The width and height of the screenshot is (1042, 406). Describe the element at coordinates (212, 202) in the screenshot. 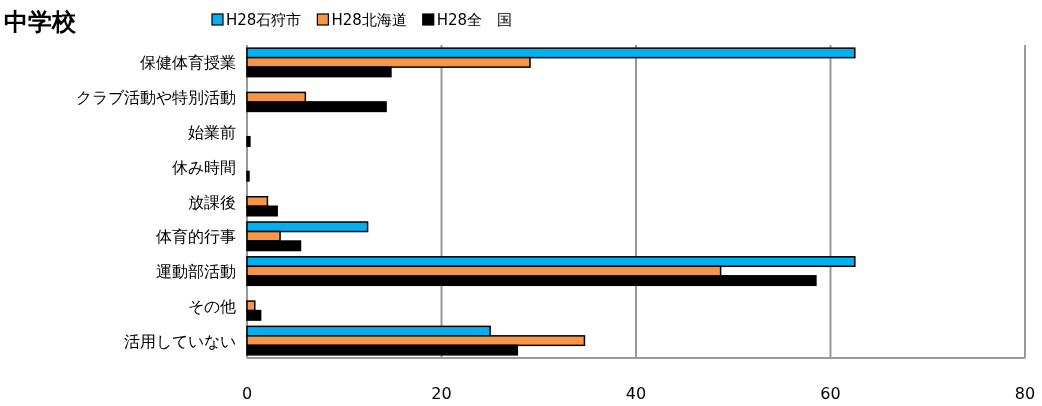

I see `y-tick-label: 放課後` at that location.